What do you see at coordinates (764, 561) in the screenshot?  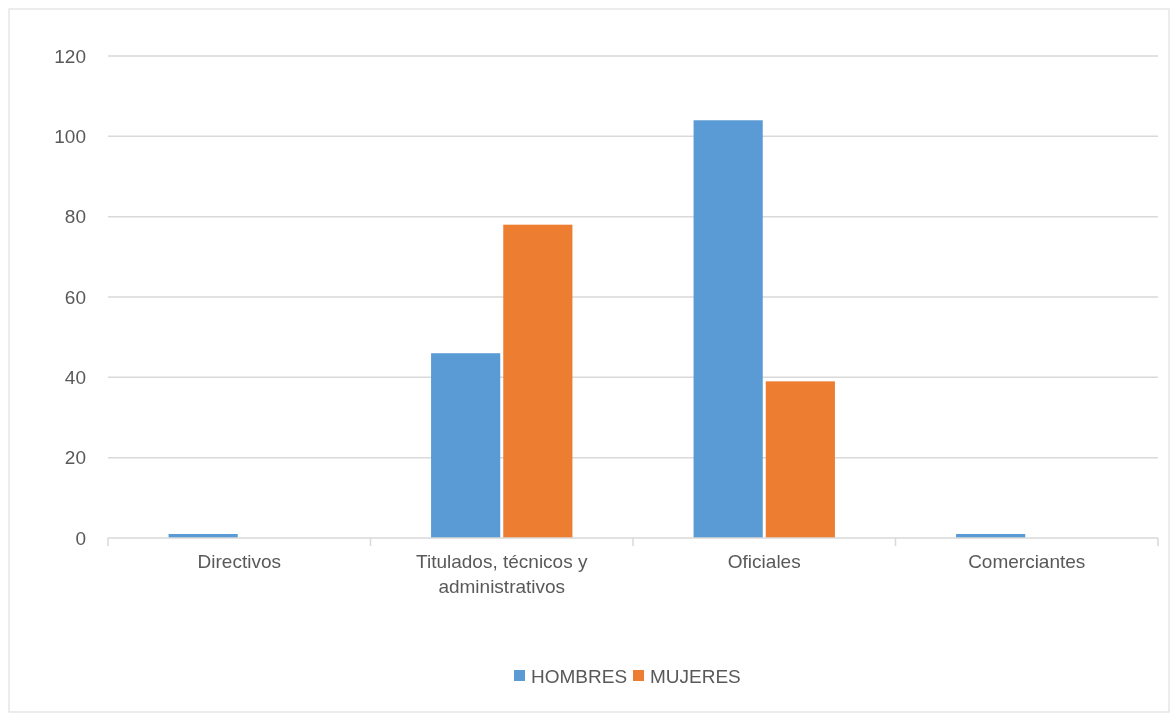 I see `x-tick-label: Oficiales` at bounding box center [764, 561].